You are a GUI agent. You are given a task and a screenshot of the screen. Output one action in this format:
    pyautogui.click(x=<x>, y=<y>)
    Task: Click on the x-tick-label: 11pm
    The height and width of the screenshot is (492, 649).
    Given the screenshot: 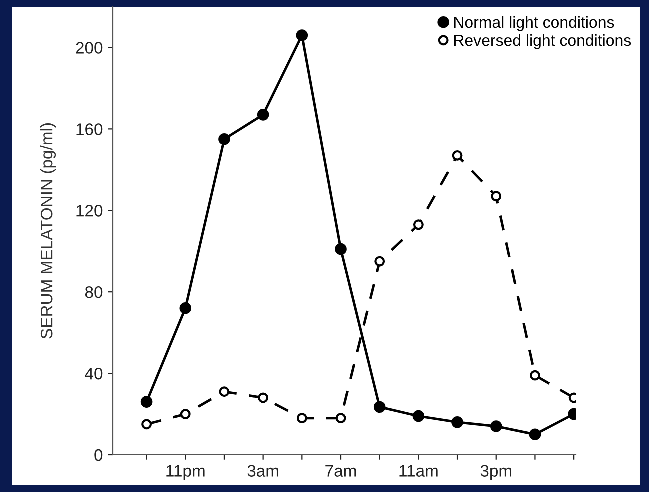 What is the action you would take?
    pyautogui.click(x=185, y=472)
    